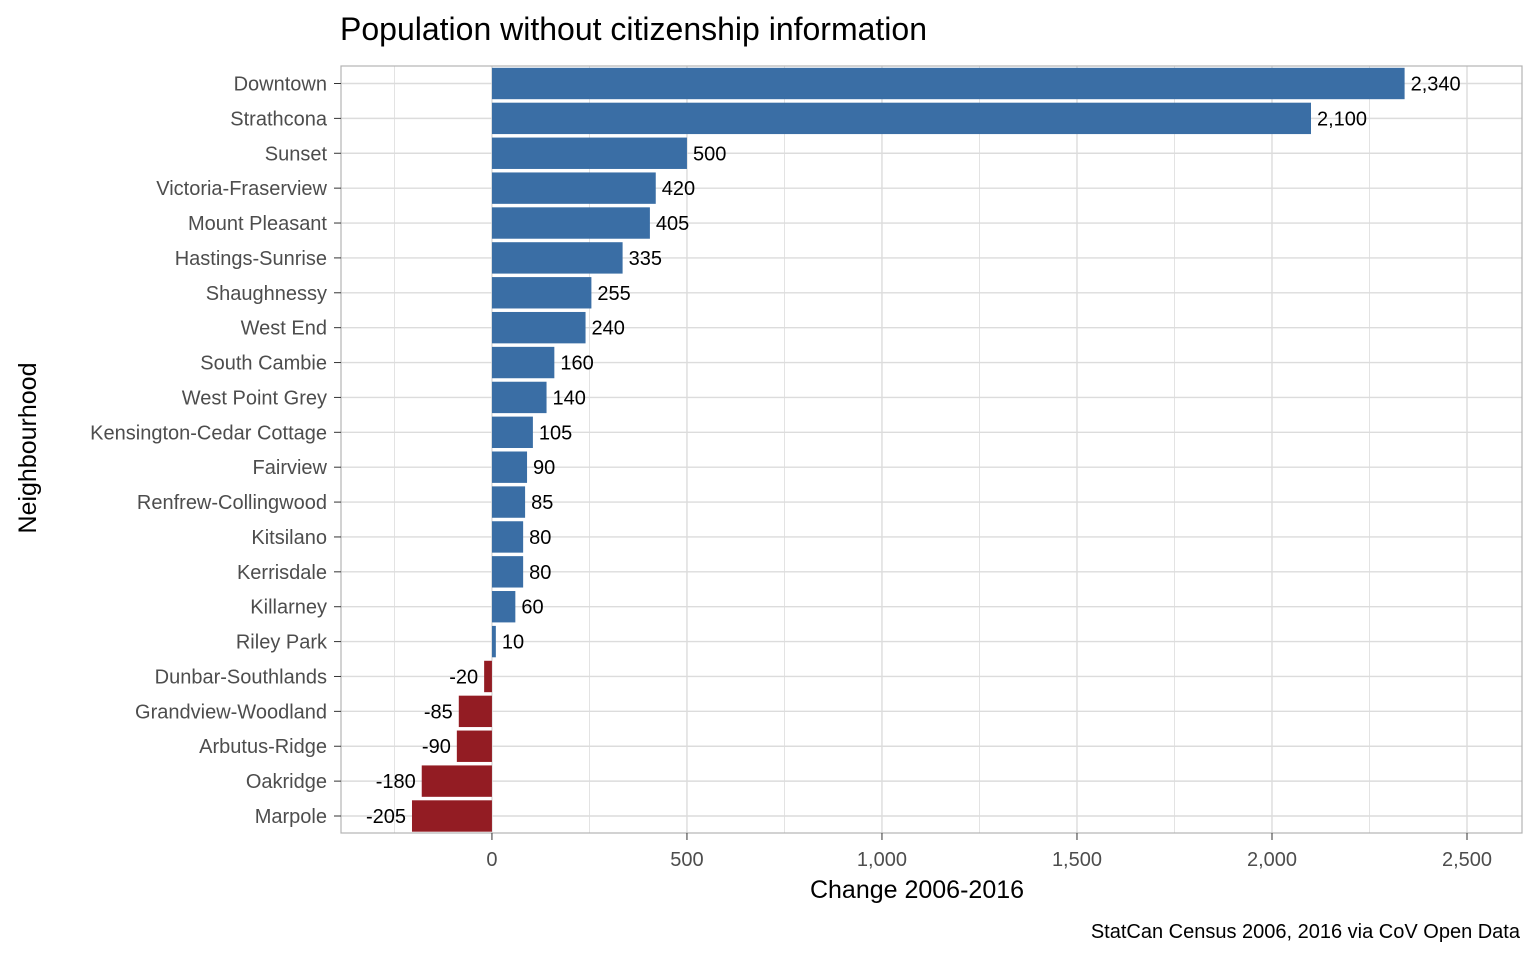  What do you see at coordinates (1467, 860) in the screenshot?
I see `x-tick-label: 2,500` at bounding box center [1467, 860].